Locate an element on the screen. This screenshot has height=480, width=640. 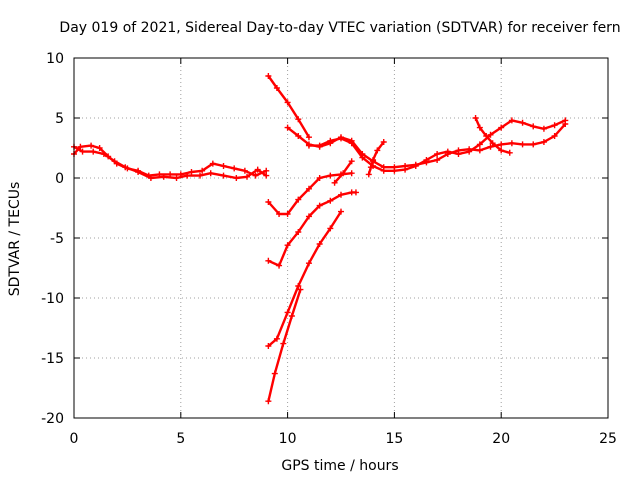
series-track-j is located at coordinates (312, 229).